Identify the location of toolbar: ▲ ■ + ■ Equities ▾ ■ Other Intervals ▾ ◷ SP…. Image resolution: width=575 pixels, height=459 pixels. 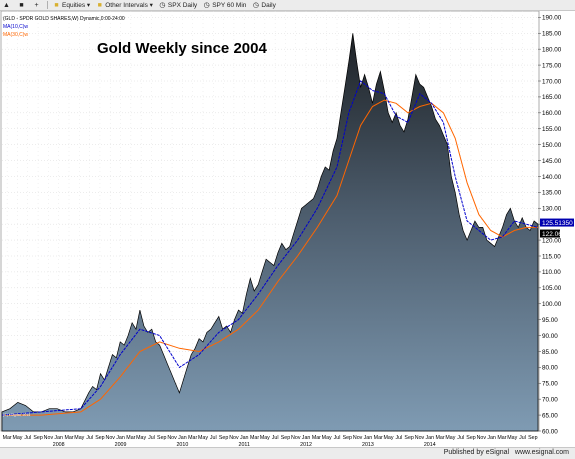
(287, 5).